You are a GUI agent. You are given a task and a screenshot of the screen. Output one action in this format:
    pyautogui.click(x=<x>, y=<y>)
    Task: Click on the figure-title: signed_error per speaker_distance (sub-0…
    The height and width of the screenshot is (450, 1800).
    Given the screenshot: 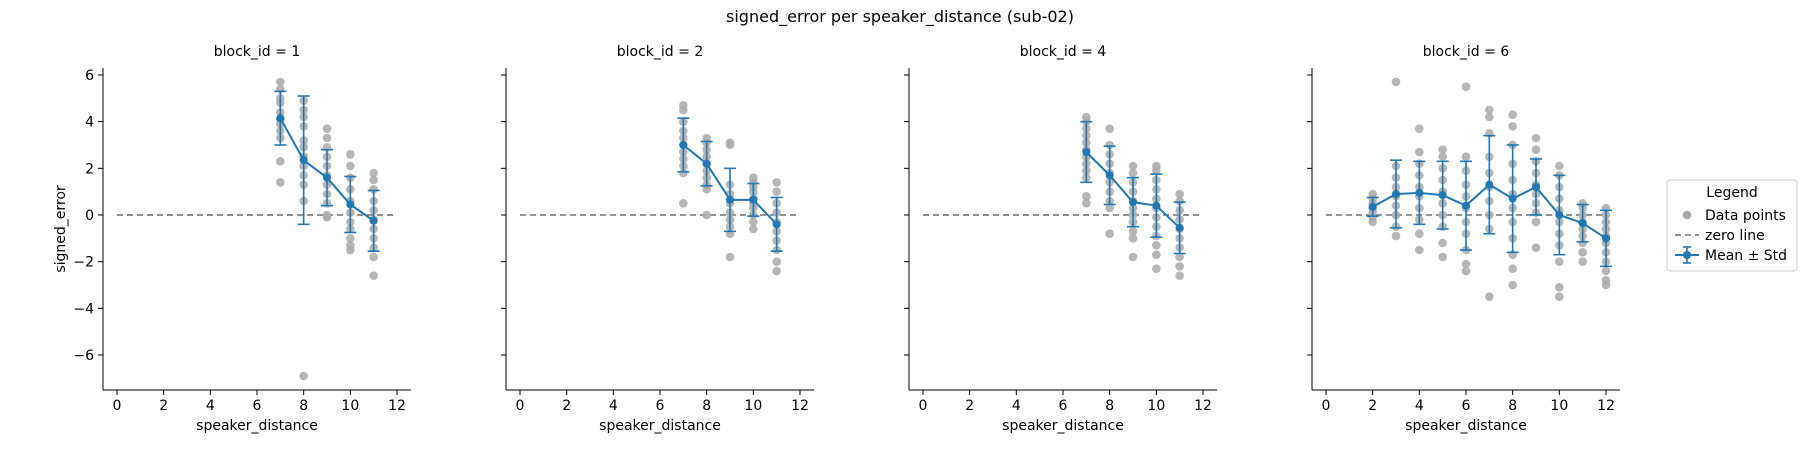 What is the action you would take?
    pyautogui.click(x=900, y=17)
    